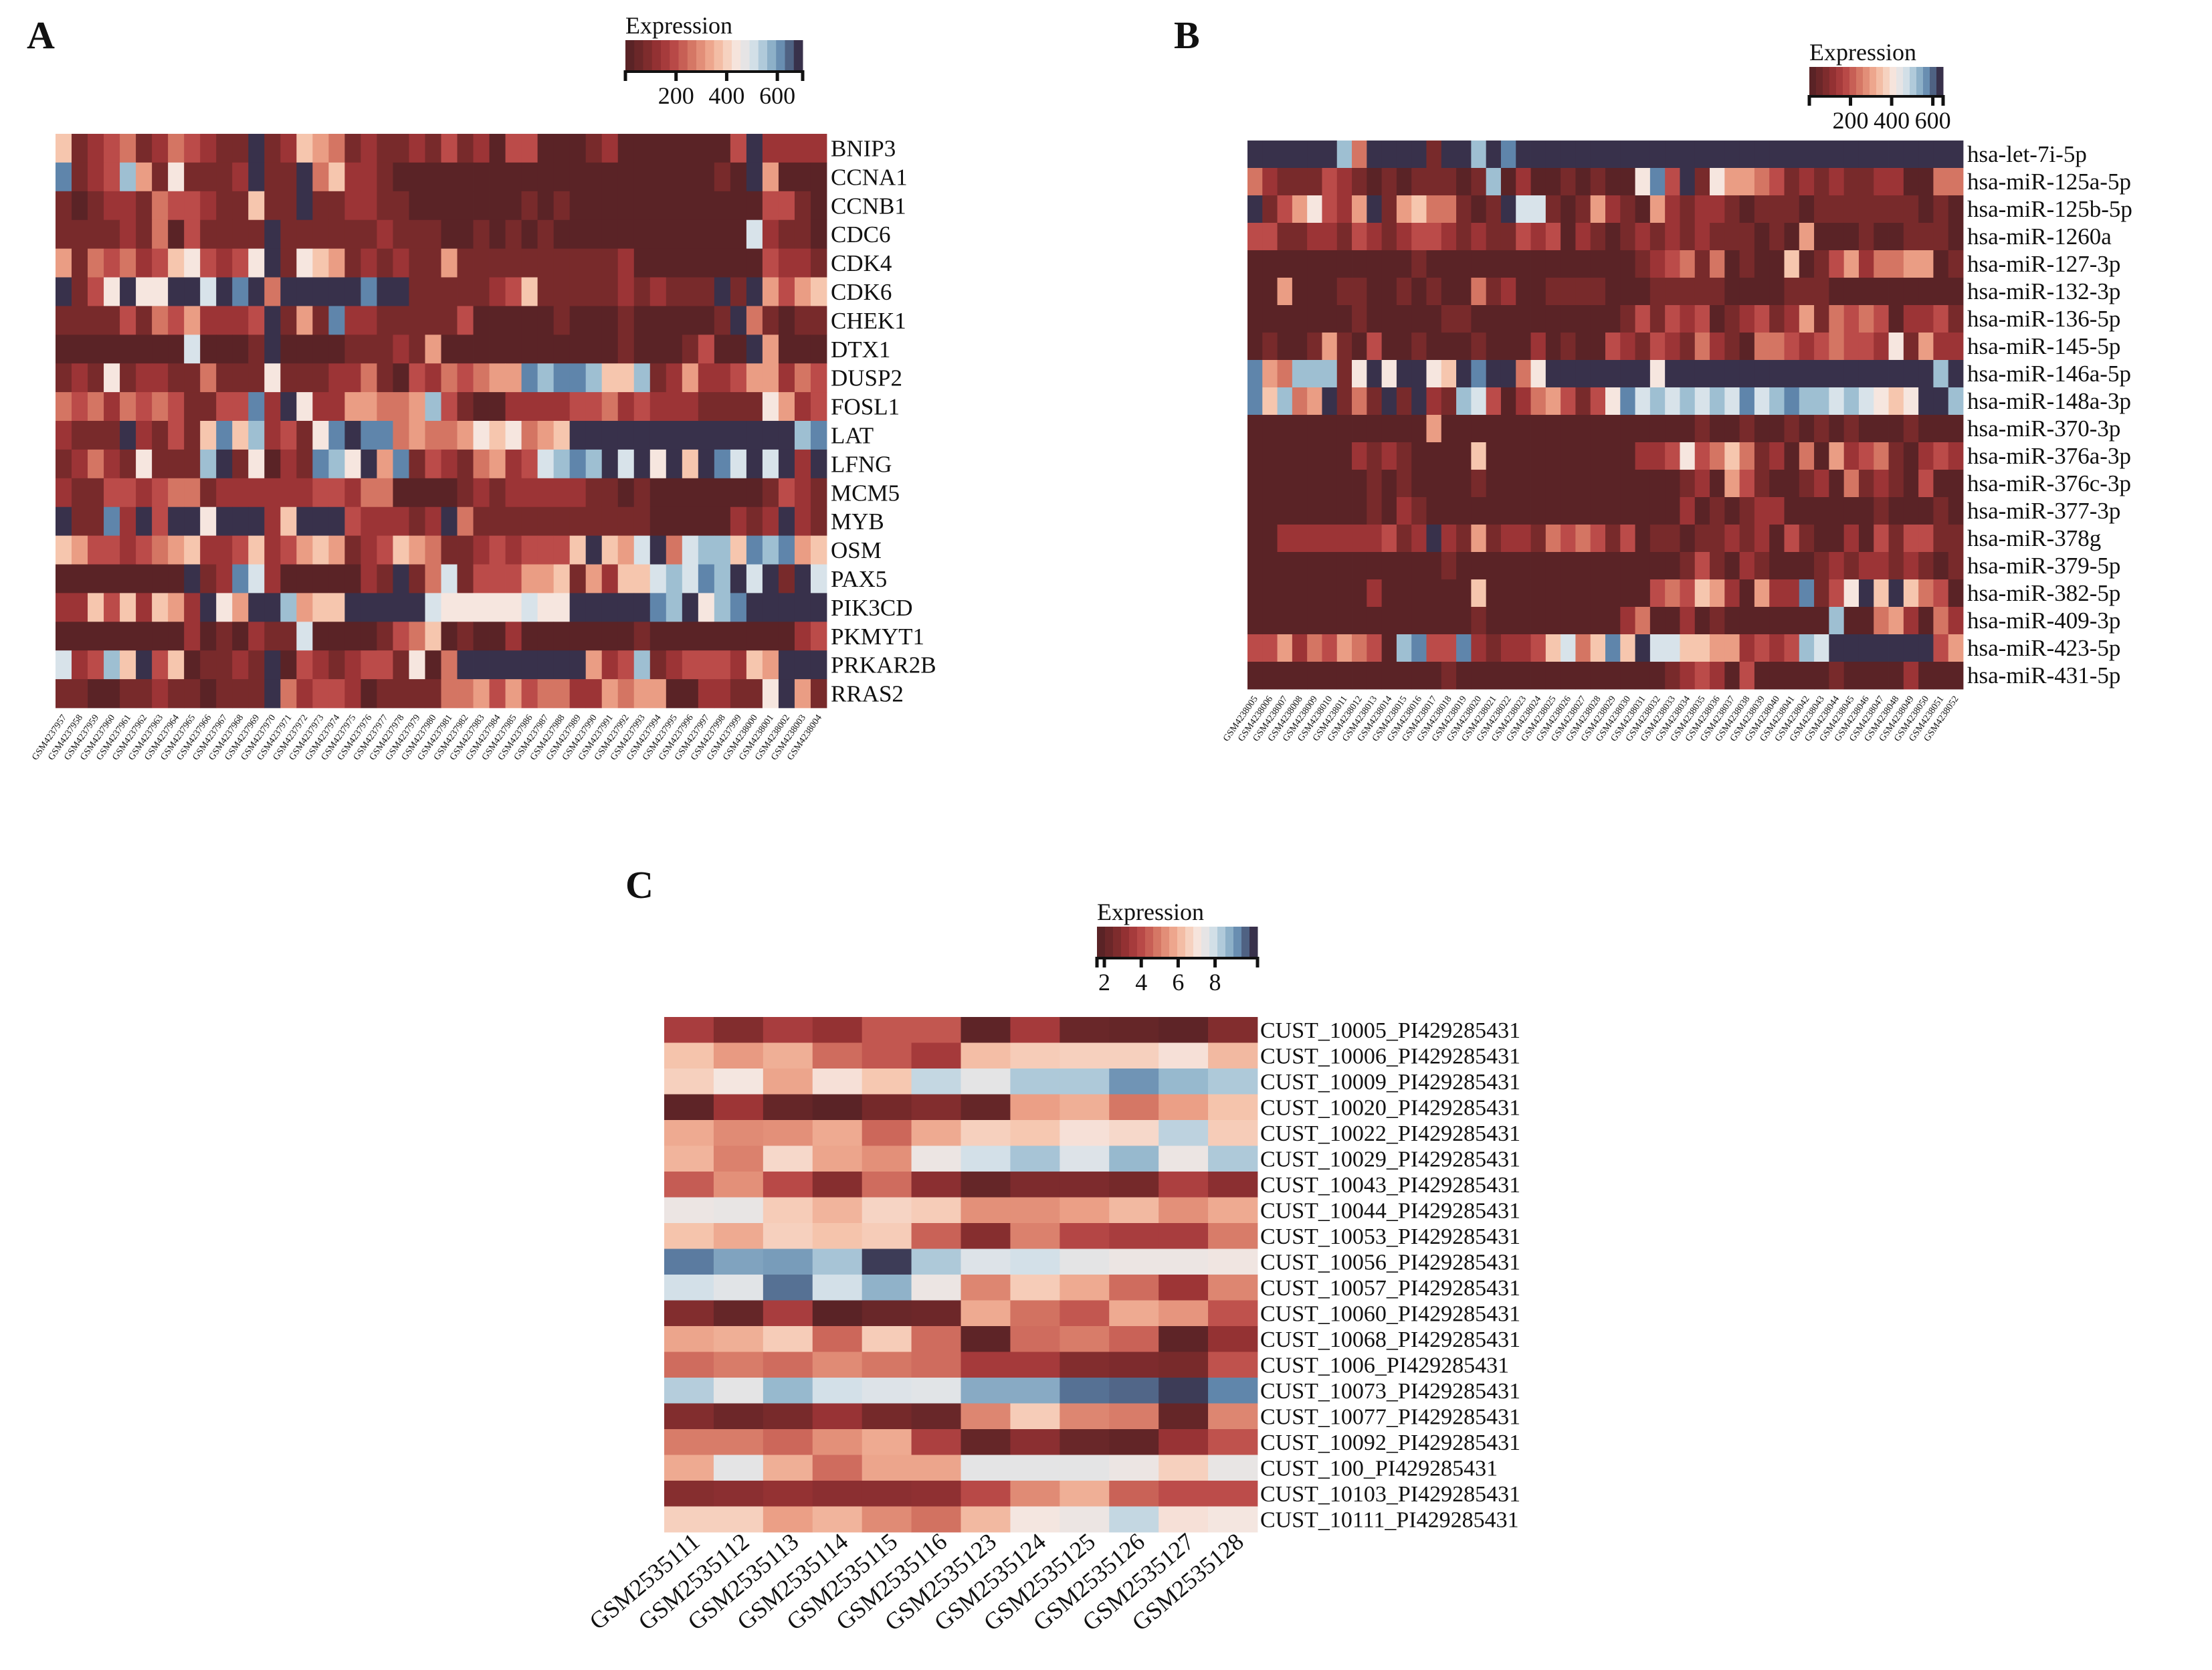  What do you see at coordinates (1933, 120) in the screenshot?
I see `legend-tick-label: 600` at bounding box center [1933, 120].